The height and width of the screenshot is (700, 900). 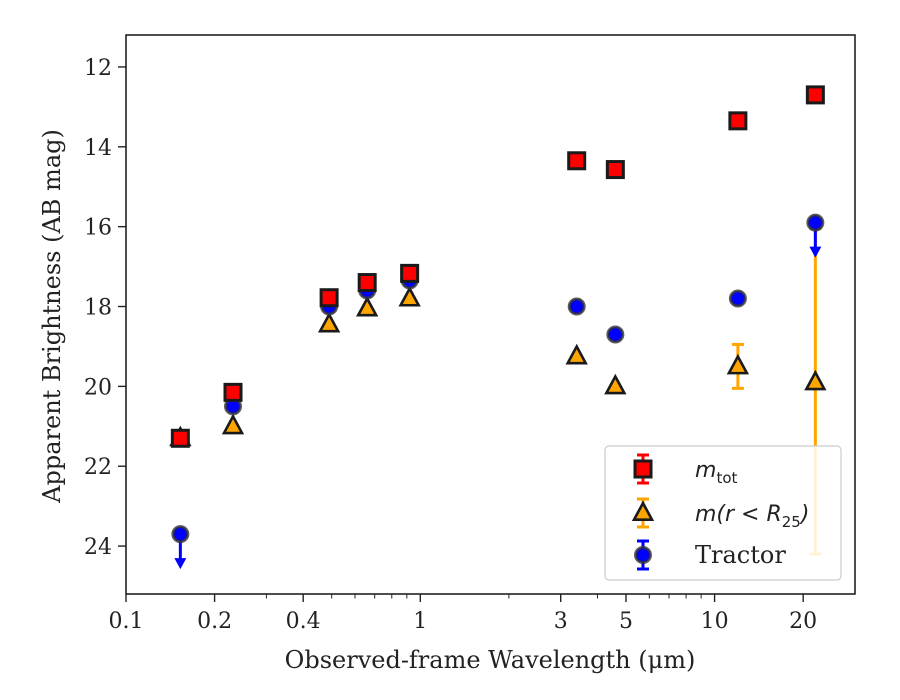 I want to click on x-tick-label: 0.2, so click(x=214, y=621).